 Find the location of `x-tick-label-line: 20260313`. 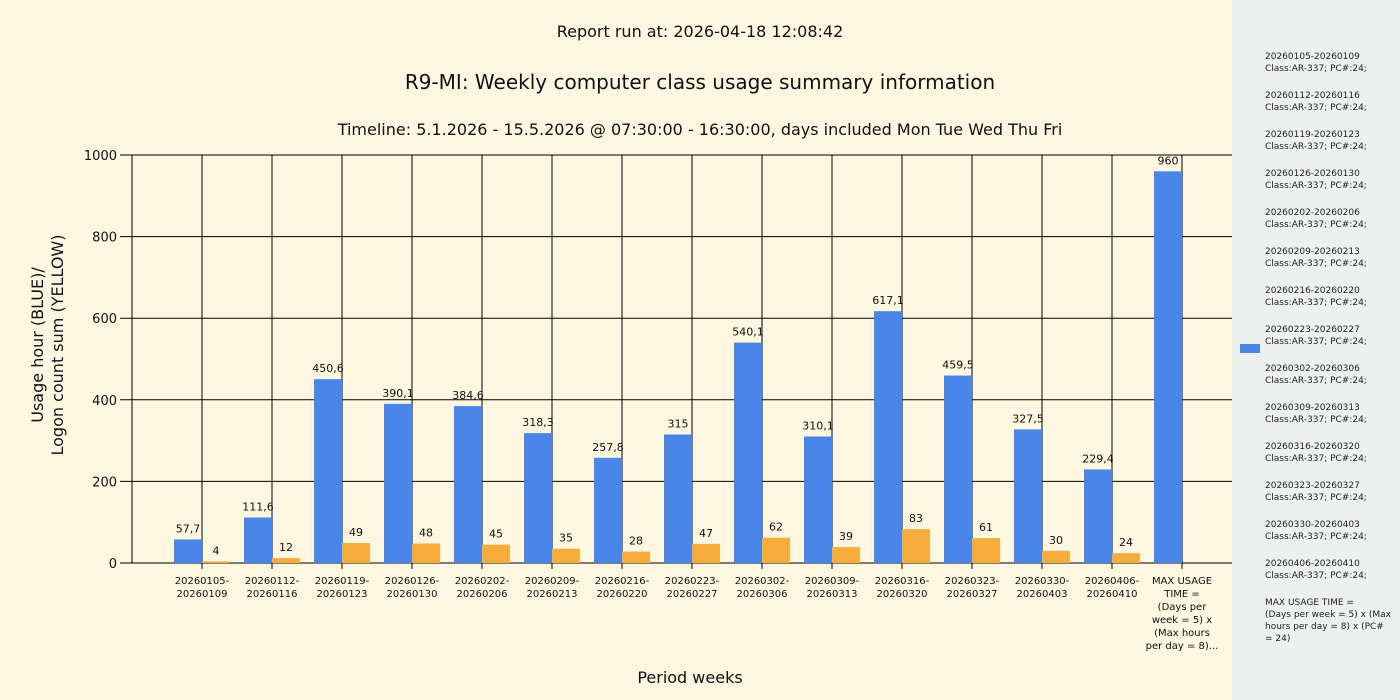

x-tick-label-line: 20260313 is located at coordinates (832, 594).